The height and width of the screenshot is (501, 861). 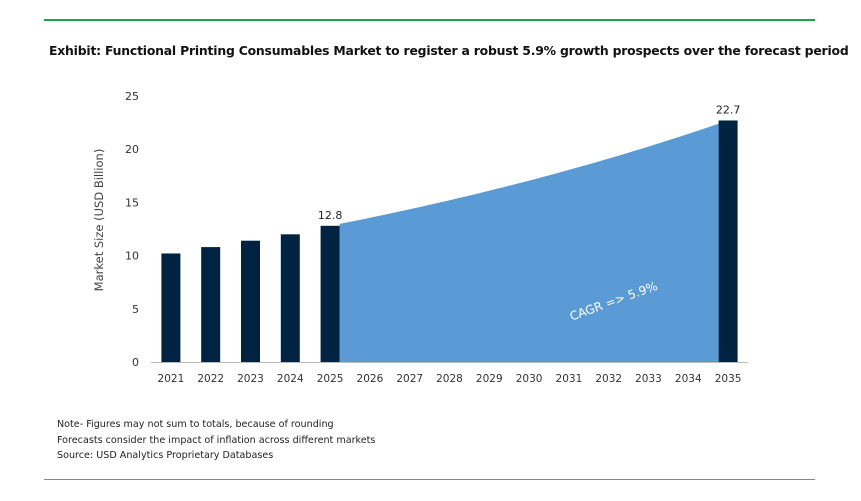 What do you see at coordinates (330, 215) in the screenshot?
I see `data-label-2025: 12.8` at bounding box center [330, 215].